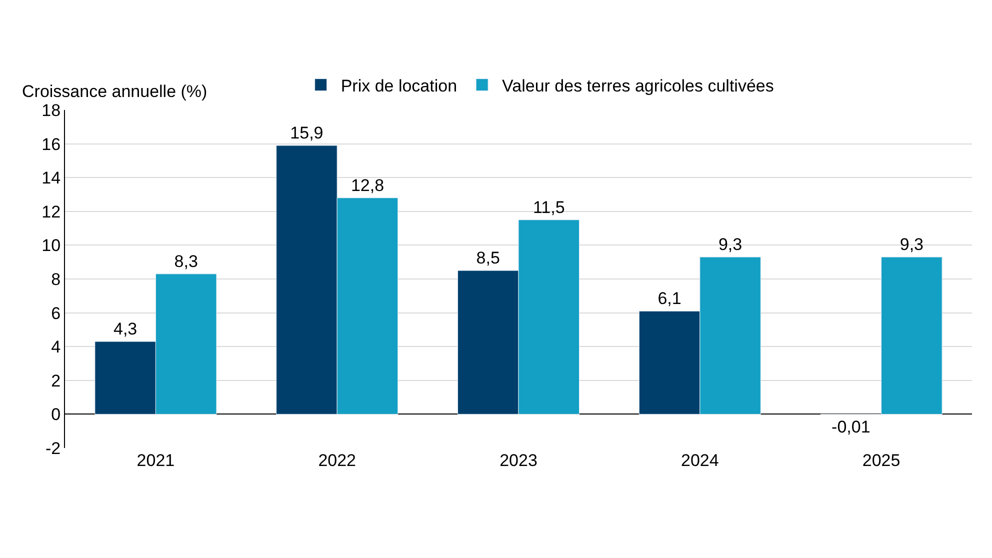 The height and width of the screenshot is (558, 992). What do you see at coordinates (56, 279) in the screenshot?
I see `y-tick-label: 8` at bounding box center [56, 279].